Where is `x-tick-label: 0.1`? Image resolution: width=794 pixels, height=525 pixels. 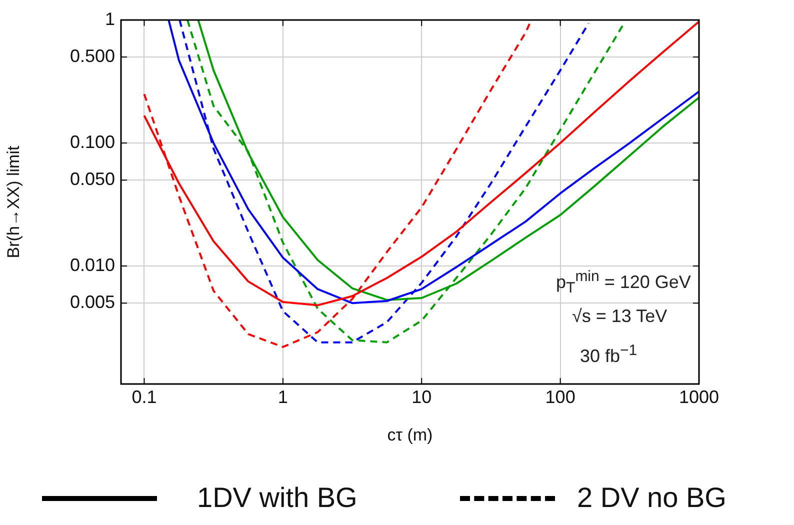
x-tick-label: 0.1 is located at coordinates (144, 396).